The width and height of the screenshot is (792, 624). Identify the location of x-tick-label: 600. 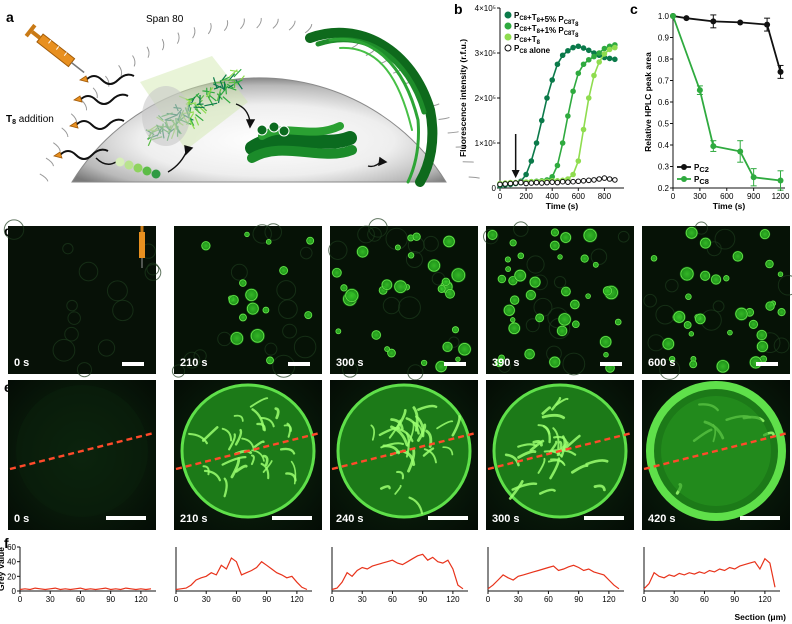
(579, 196).